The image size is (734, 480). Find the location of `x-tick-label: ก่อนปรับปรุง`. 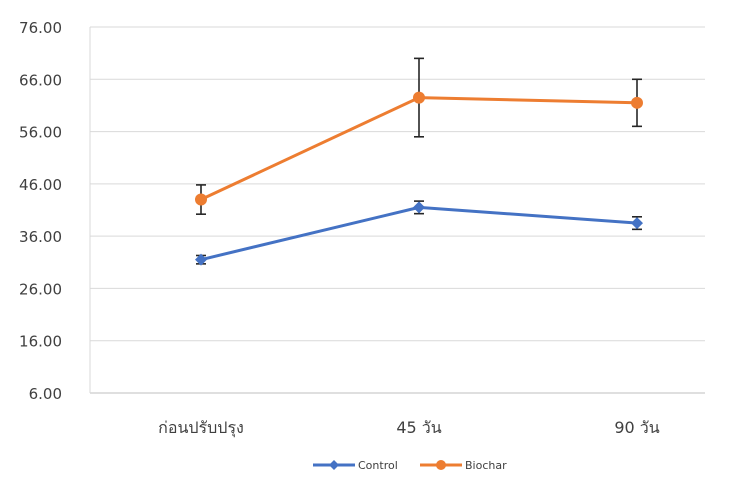

x-tick-label: ก่อนปรับปรุง is located at coordinates (201, 428).